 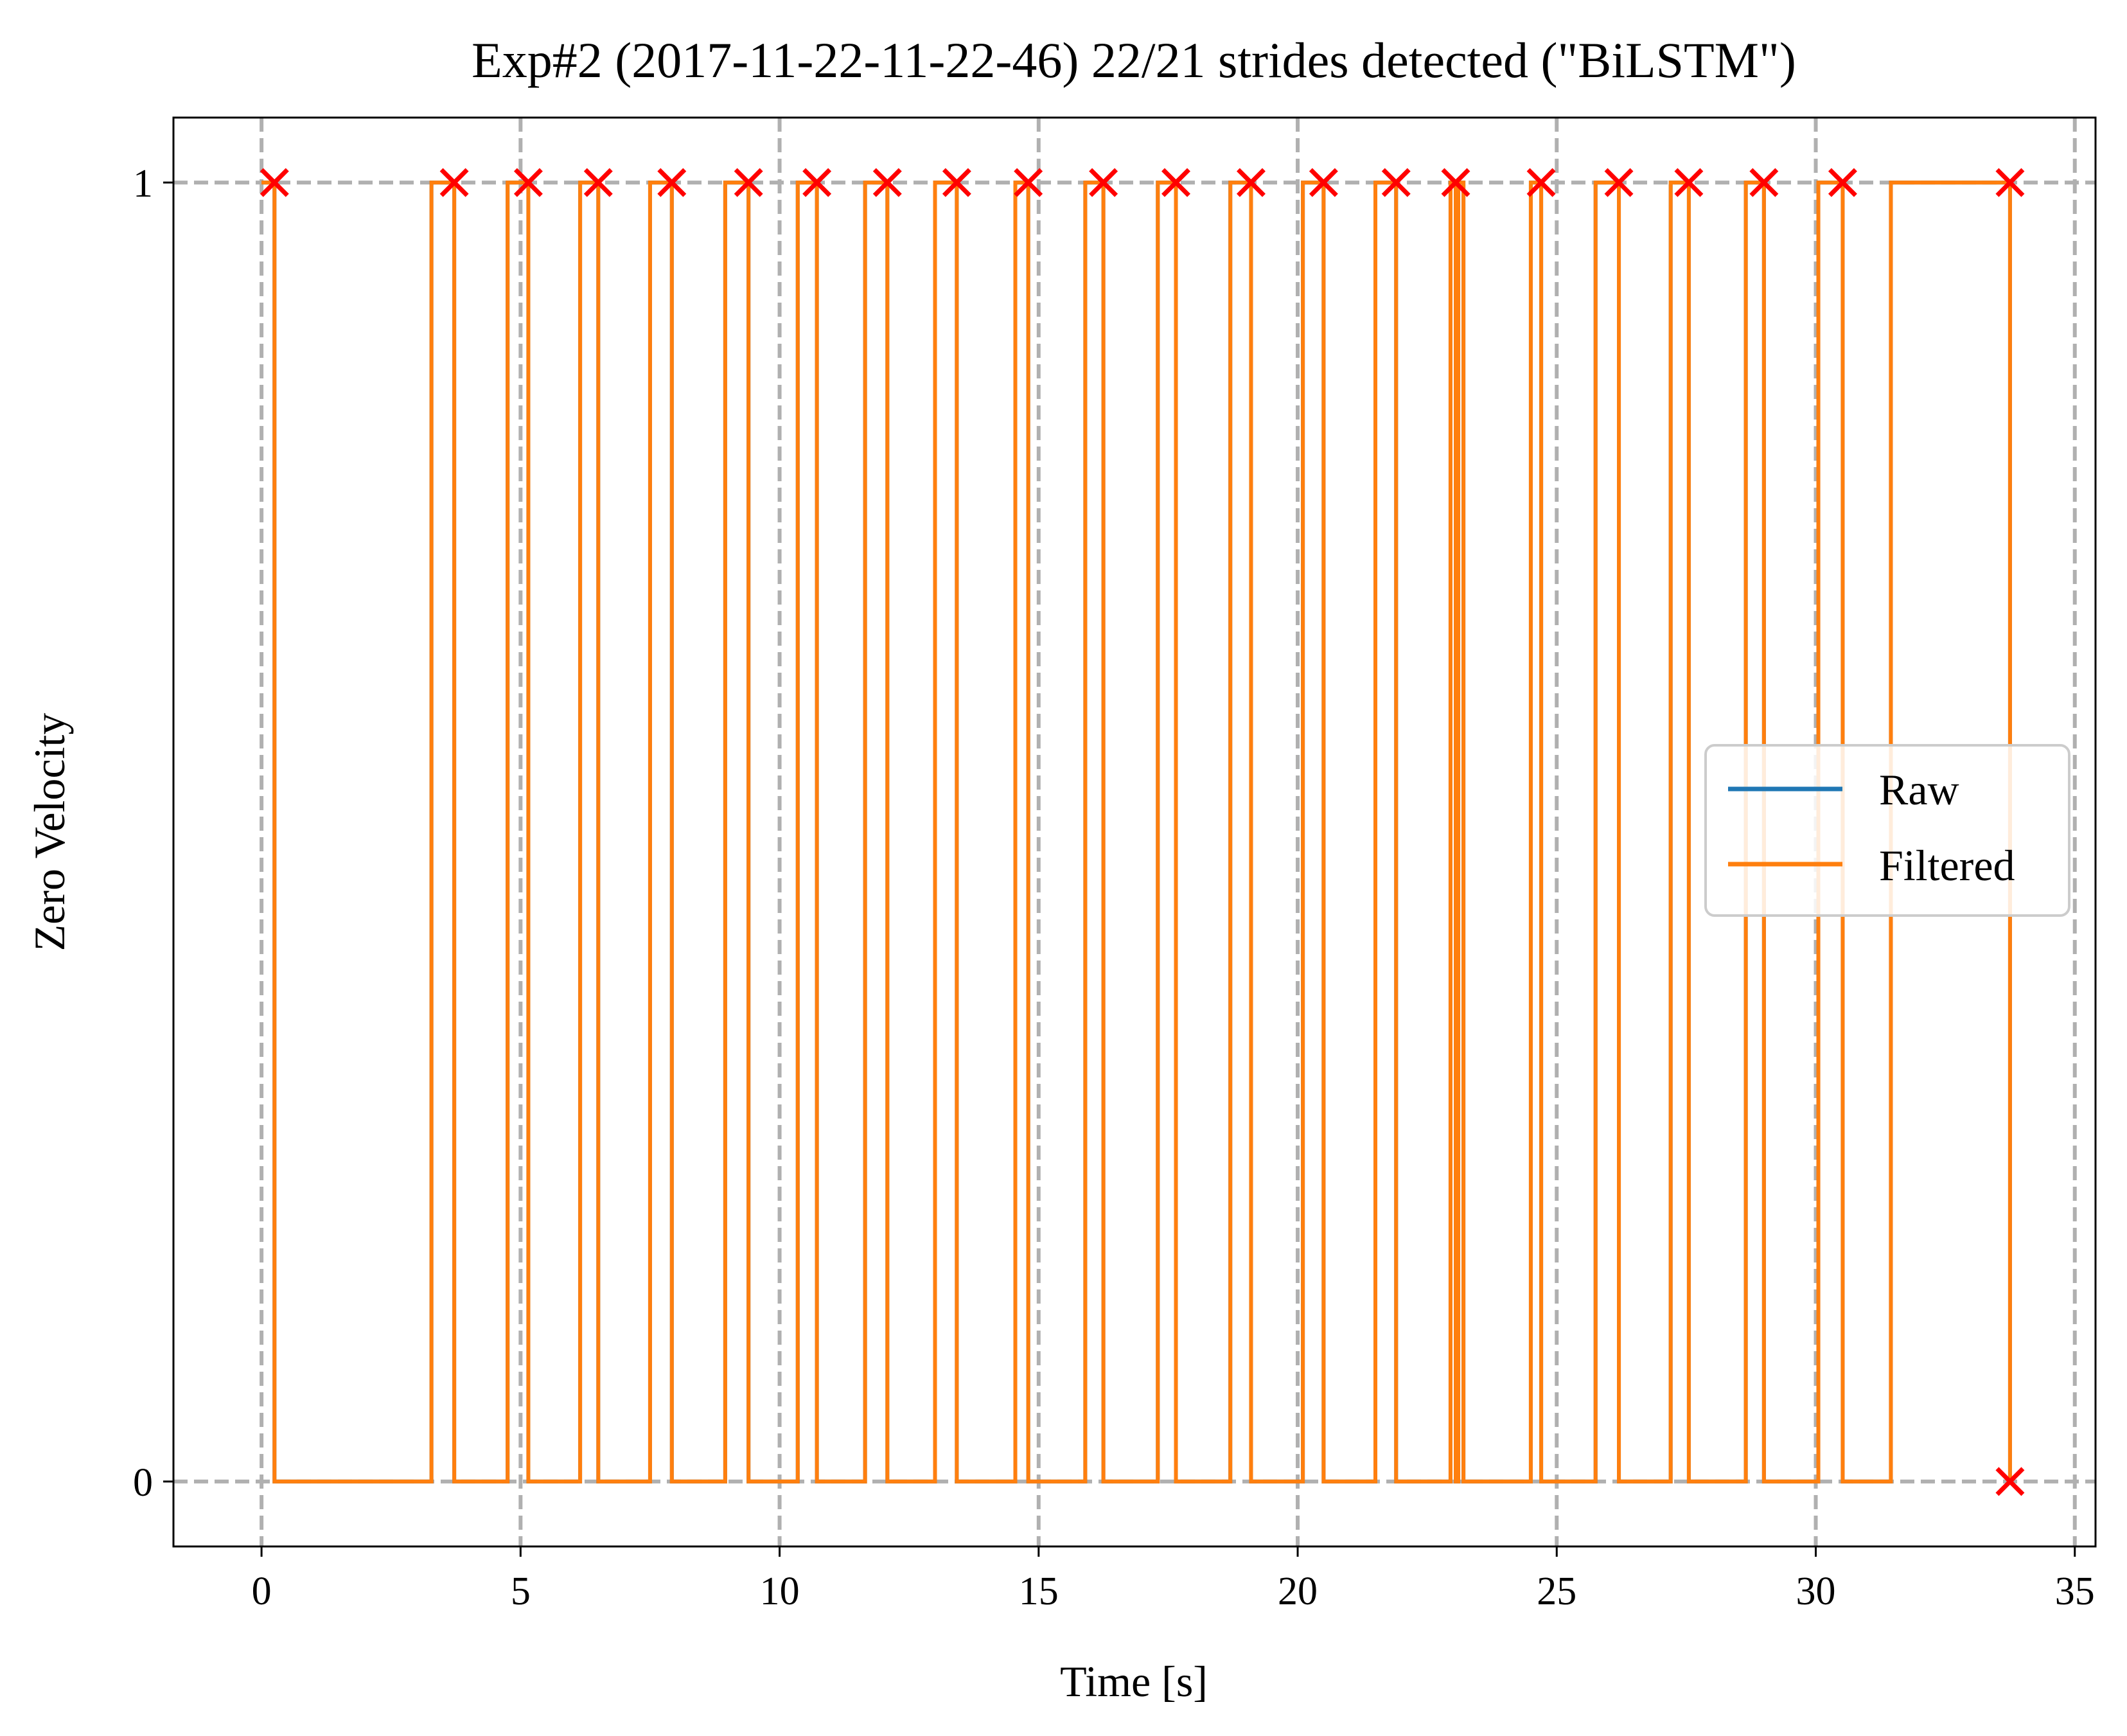 I want to click on legend: Raw Filtered, so click(x=1887, y=830).